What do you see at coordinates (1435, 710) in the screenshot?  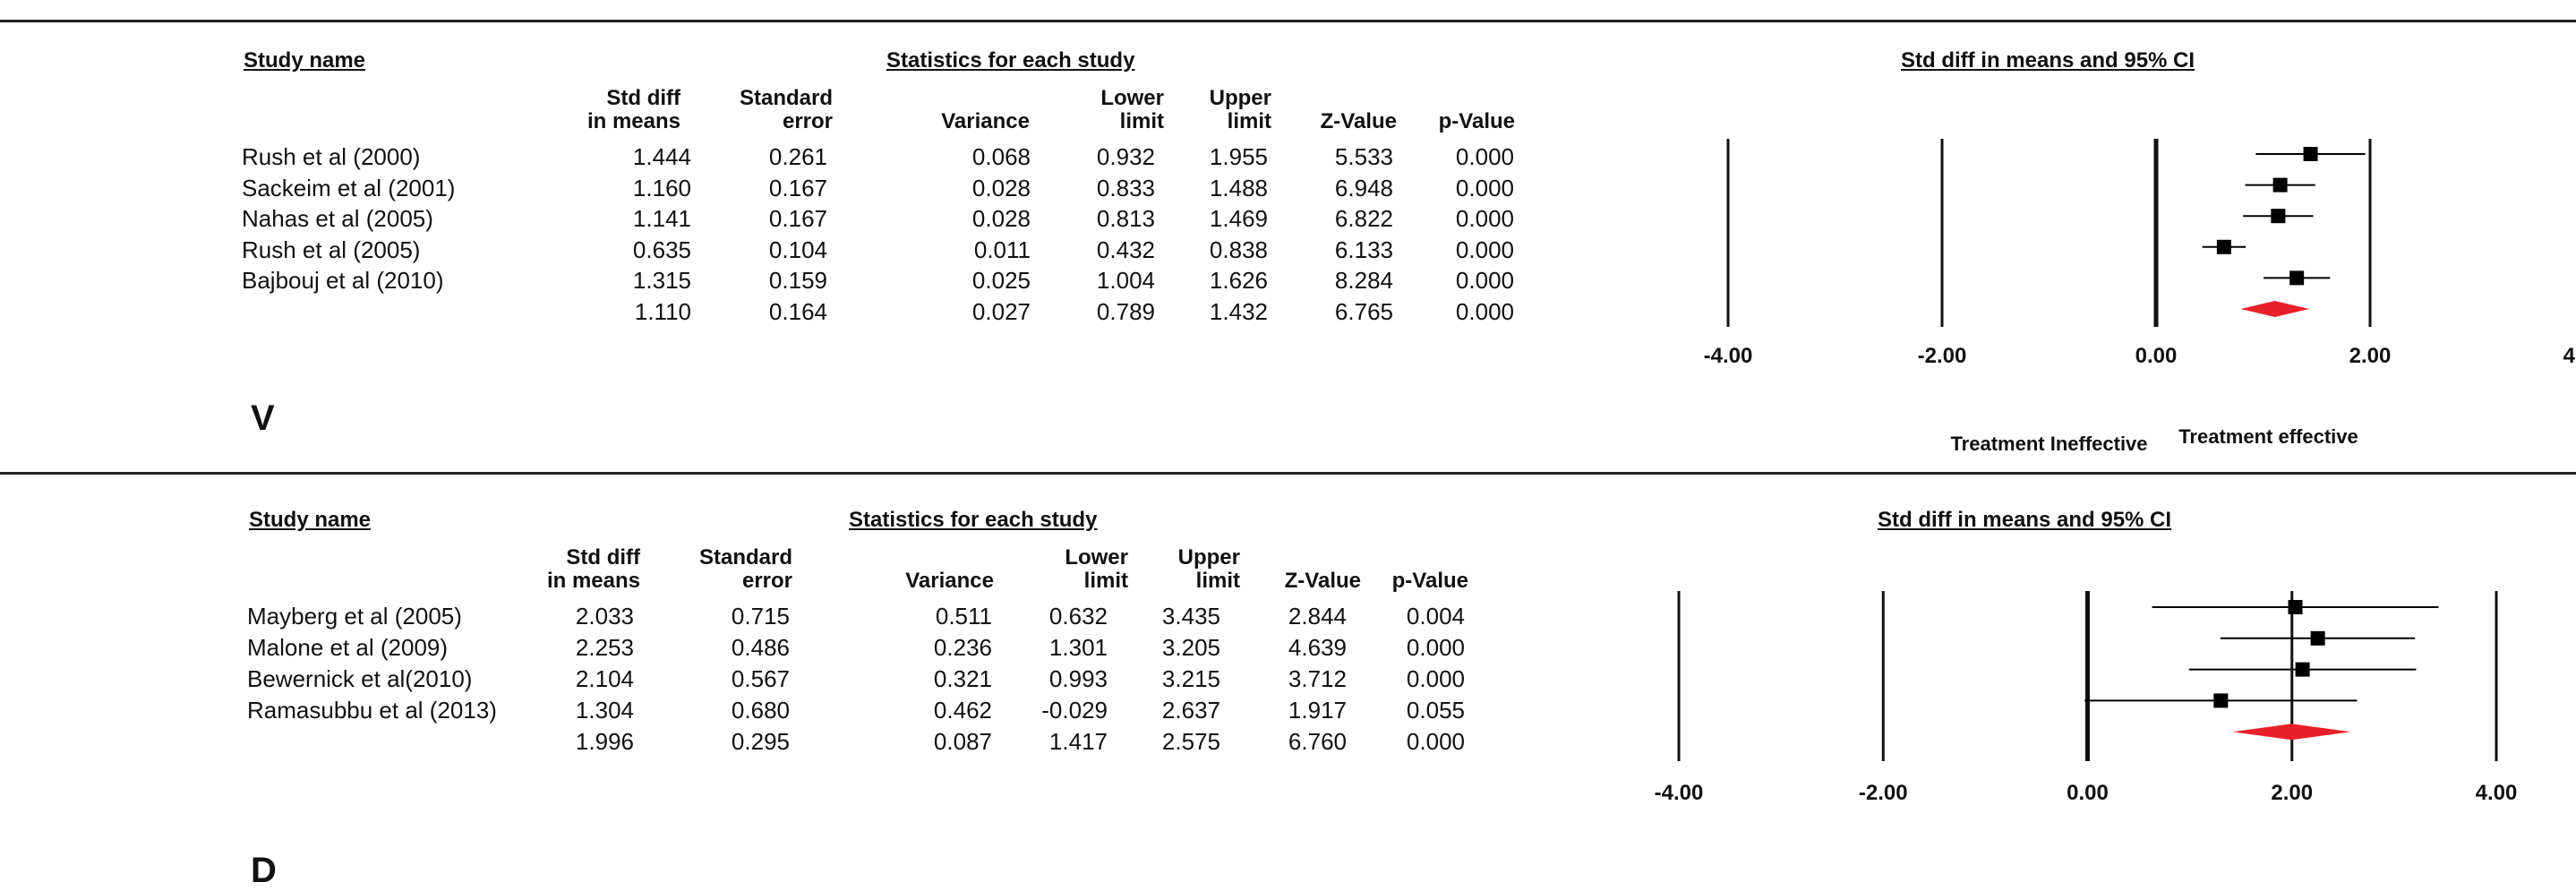 I see `p-value-cell: 0.055` at bounding box center [1435, 710].